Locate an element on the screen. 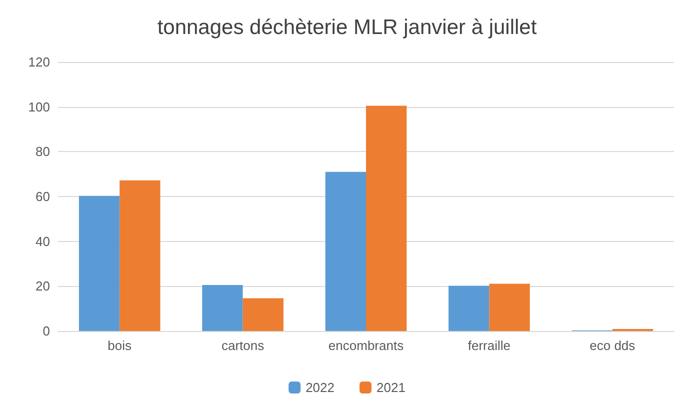 The image size is (694, 417). chart-title: tonnages déchèterie MLR janvier à juillet is located at coordinates (347, 27).